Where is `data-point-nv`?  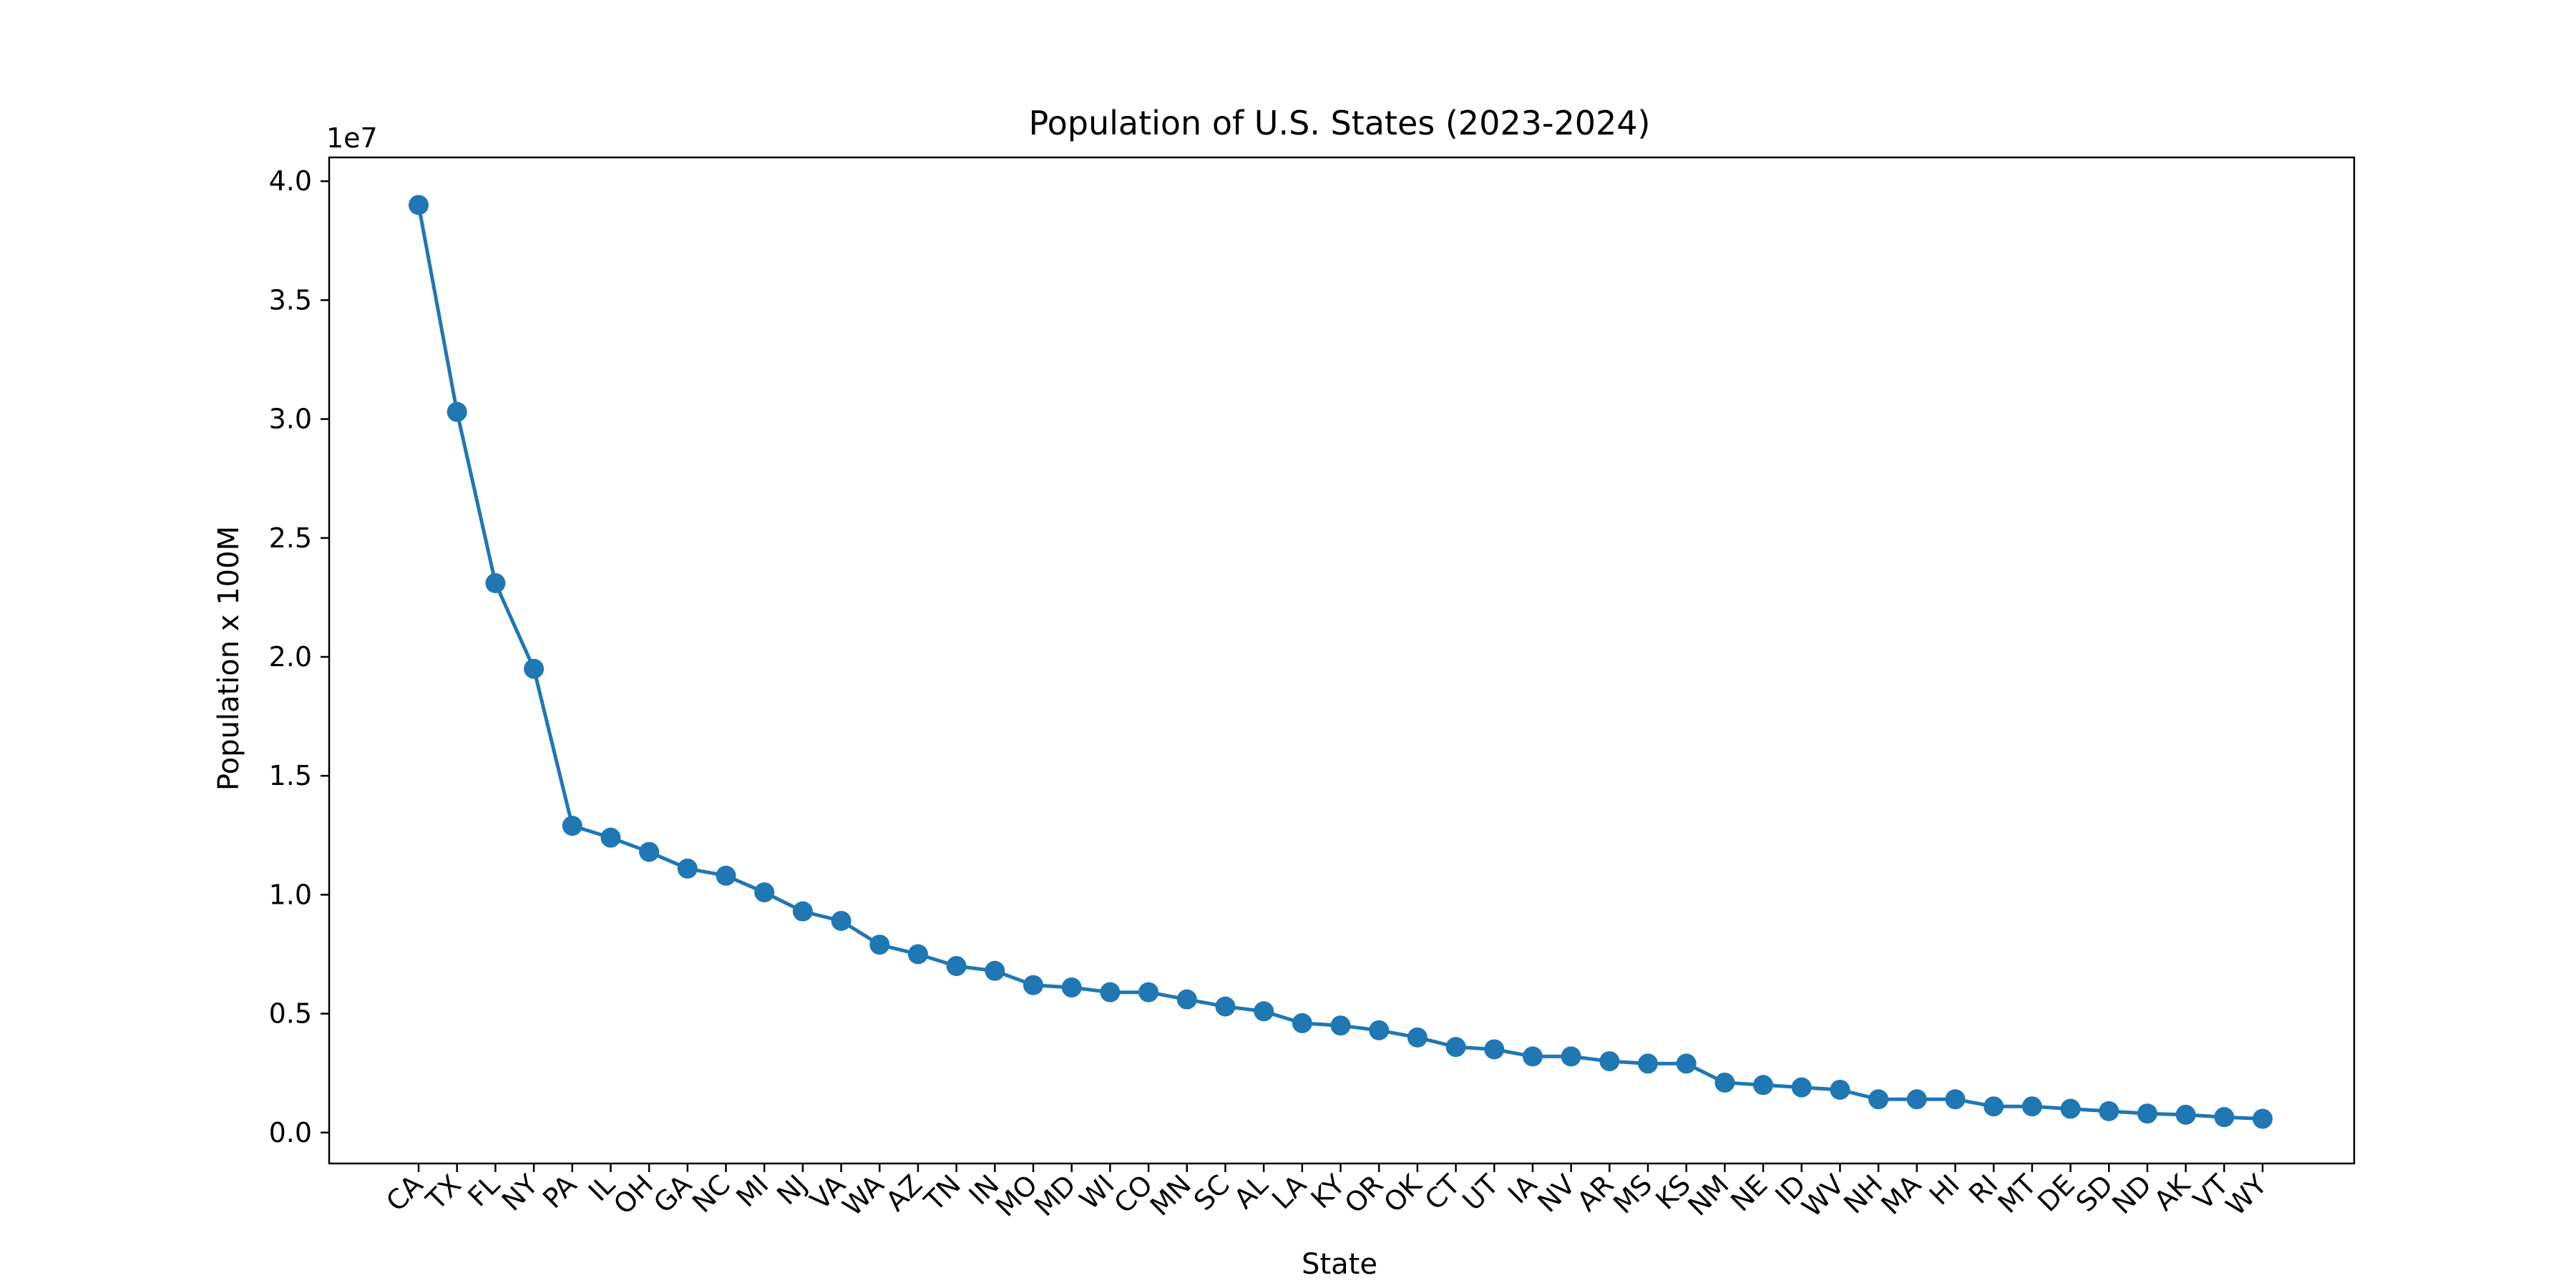
data-point-nv is located at coordinates (1571, 1056).